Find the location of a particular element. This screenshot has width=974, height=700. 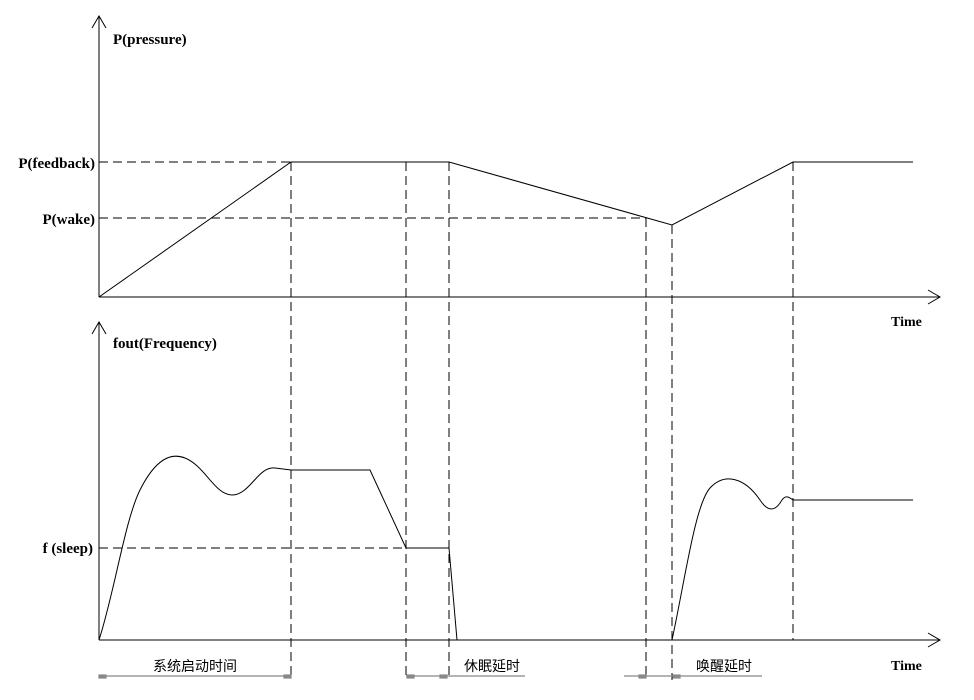

top-y-axis-arrow is located at coordinates (99, 22).